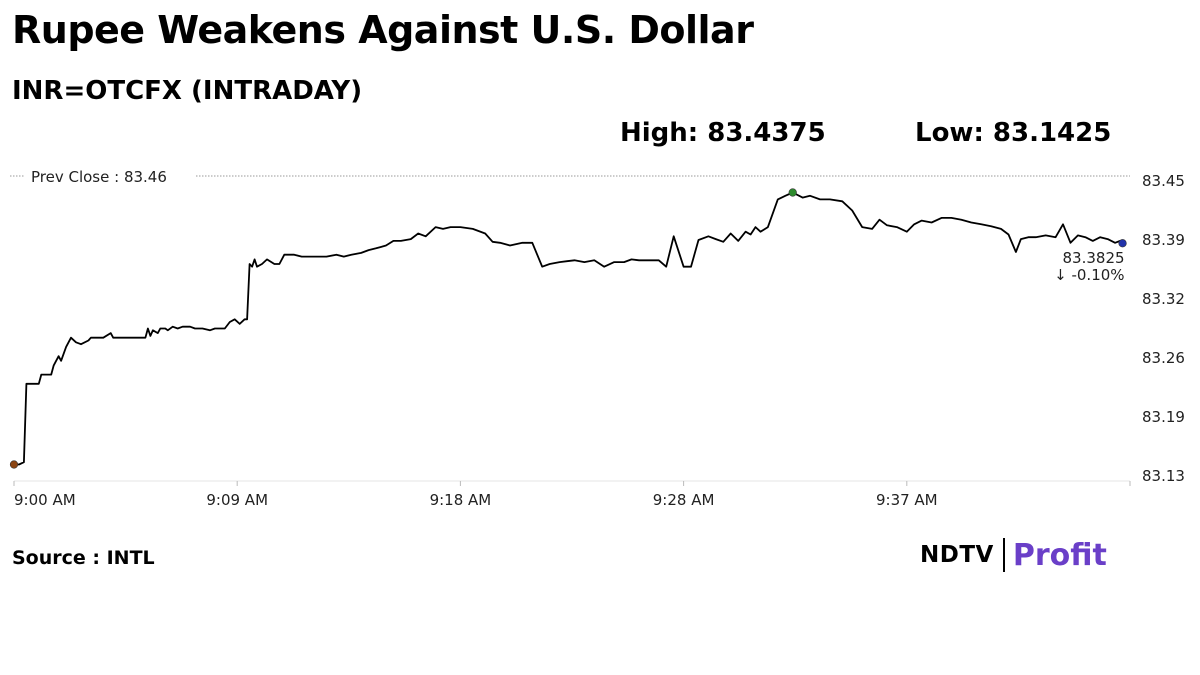 Image resolution: width=1200 pixels, height=675 pixels. Describe the element at coordinates (187, 91) in the screenshot. I see `instrument-subtitle: INR=OTCFX (INTRADAY)` at that location.